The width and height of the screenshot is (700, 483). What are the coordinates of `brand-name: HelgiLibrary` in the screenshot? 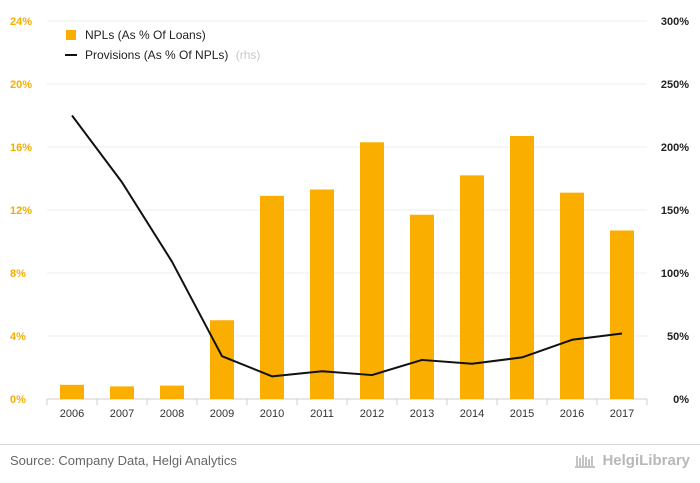 It's located at (646, 460).